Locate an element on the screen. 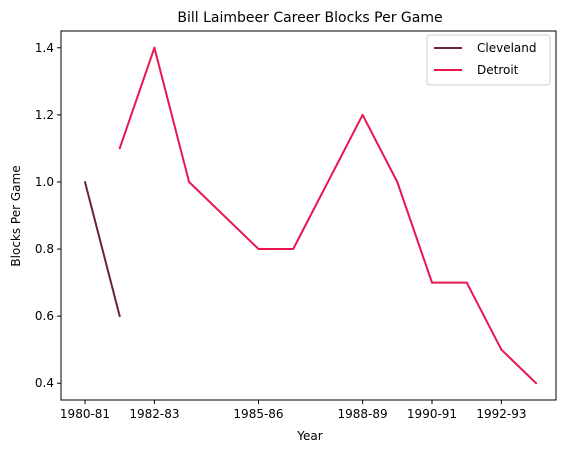 The height and width of the screenshot is (453, 570). x-tick-label-1982-83: 1982-83 is located at coordinates (154, 414).